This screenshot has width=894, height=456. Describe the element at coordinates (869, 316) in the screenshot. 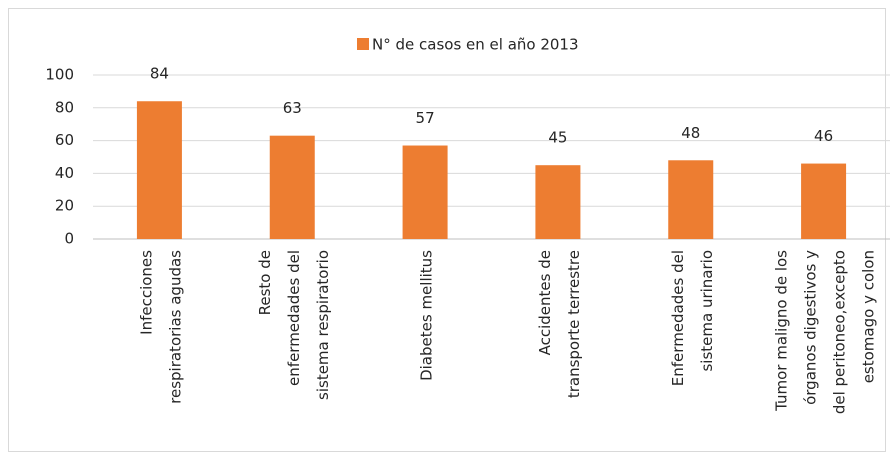

I see `x-tick-label: estomago y colon` at that location.